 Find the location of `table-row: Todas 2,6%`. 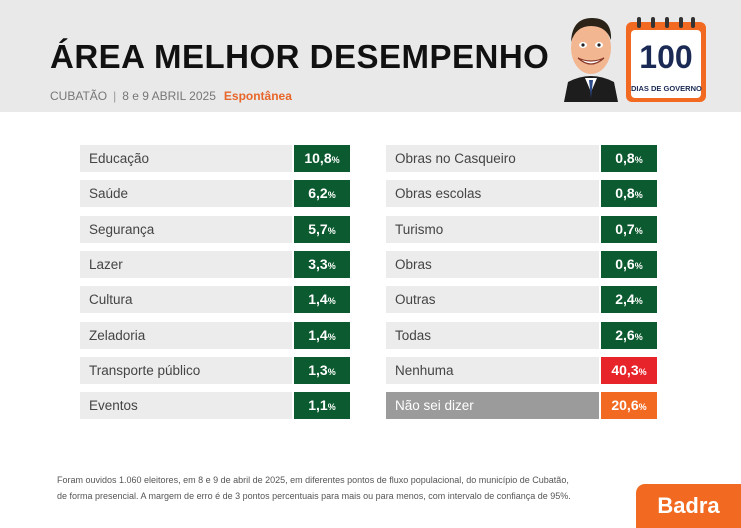

table-row: Todas 2,6% is located at coordinates (521, 335).